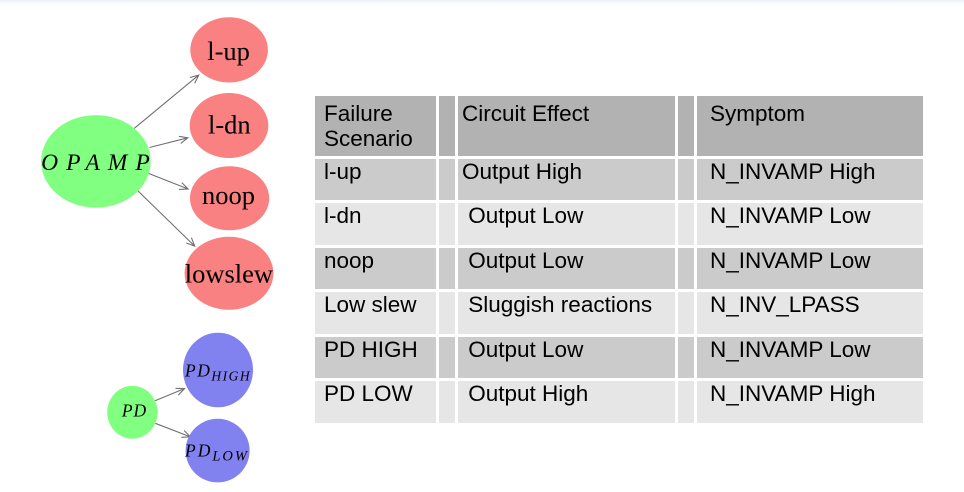 The height and width of the screenshot is (492, 964). What do you see at coordinates (134, 410) in the screenshot?
I see `svg-text: PD` at bounding box center [134, 410].